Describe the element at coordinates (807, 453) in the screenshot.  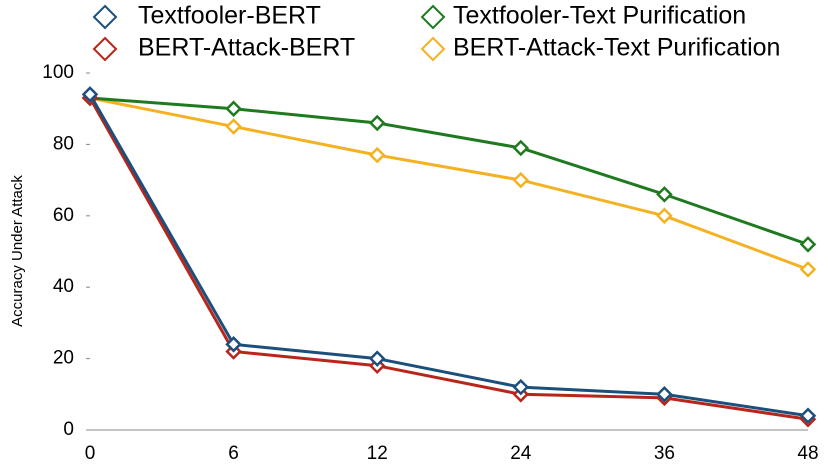
I see `x-tick-label: 48` at that location.